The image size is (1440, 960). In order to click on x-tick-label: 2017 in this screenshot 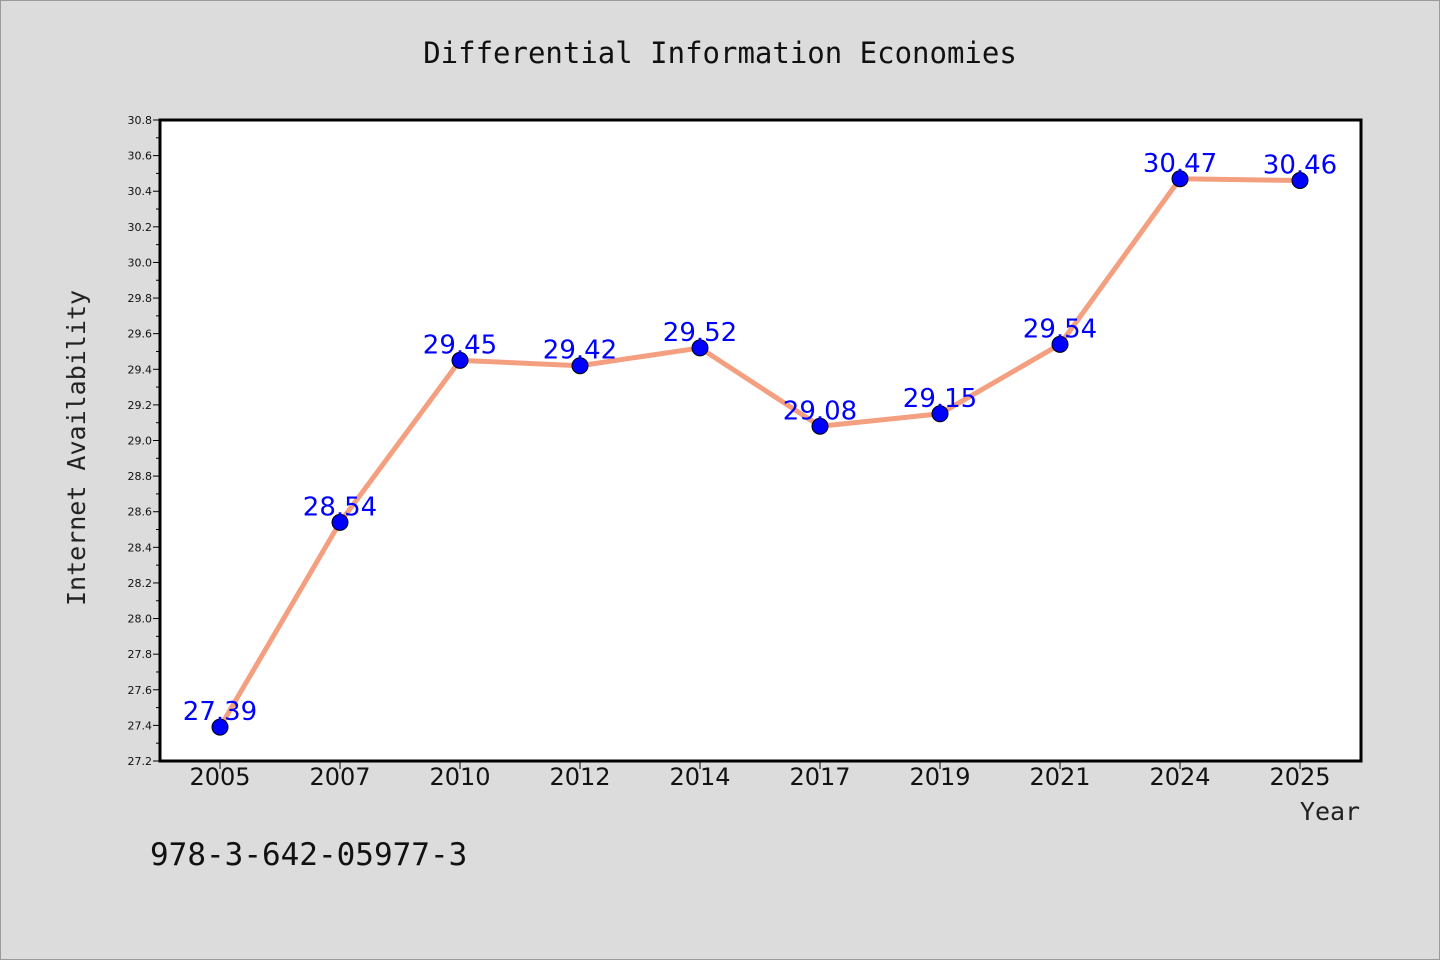, I will do `click(819, 777)`.